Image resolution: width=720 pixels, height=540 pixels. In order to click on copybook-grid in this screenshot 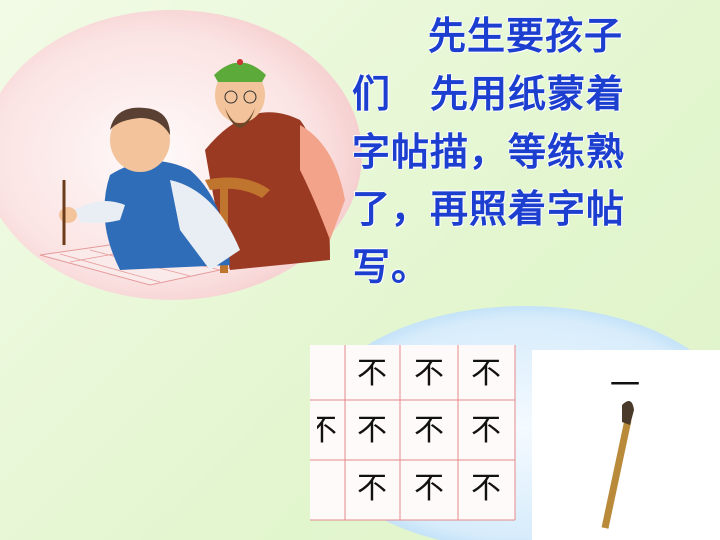, I will do `click(413, 433)`.